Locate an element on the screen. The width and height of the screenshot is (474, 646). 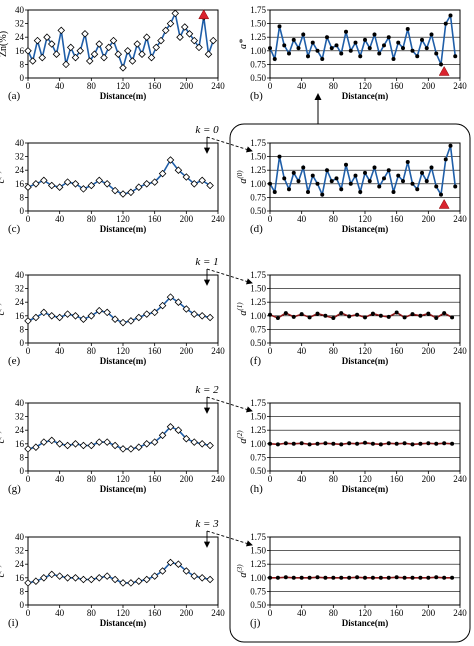
y-tick-label: 32 is located at coordinates (19, 24).